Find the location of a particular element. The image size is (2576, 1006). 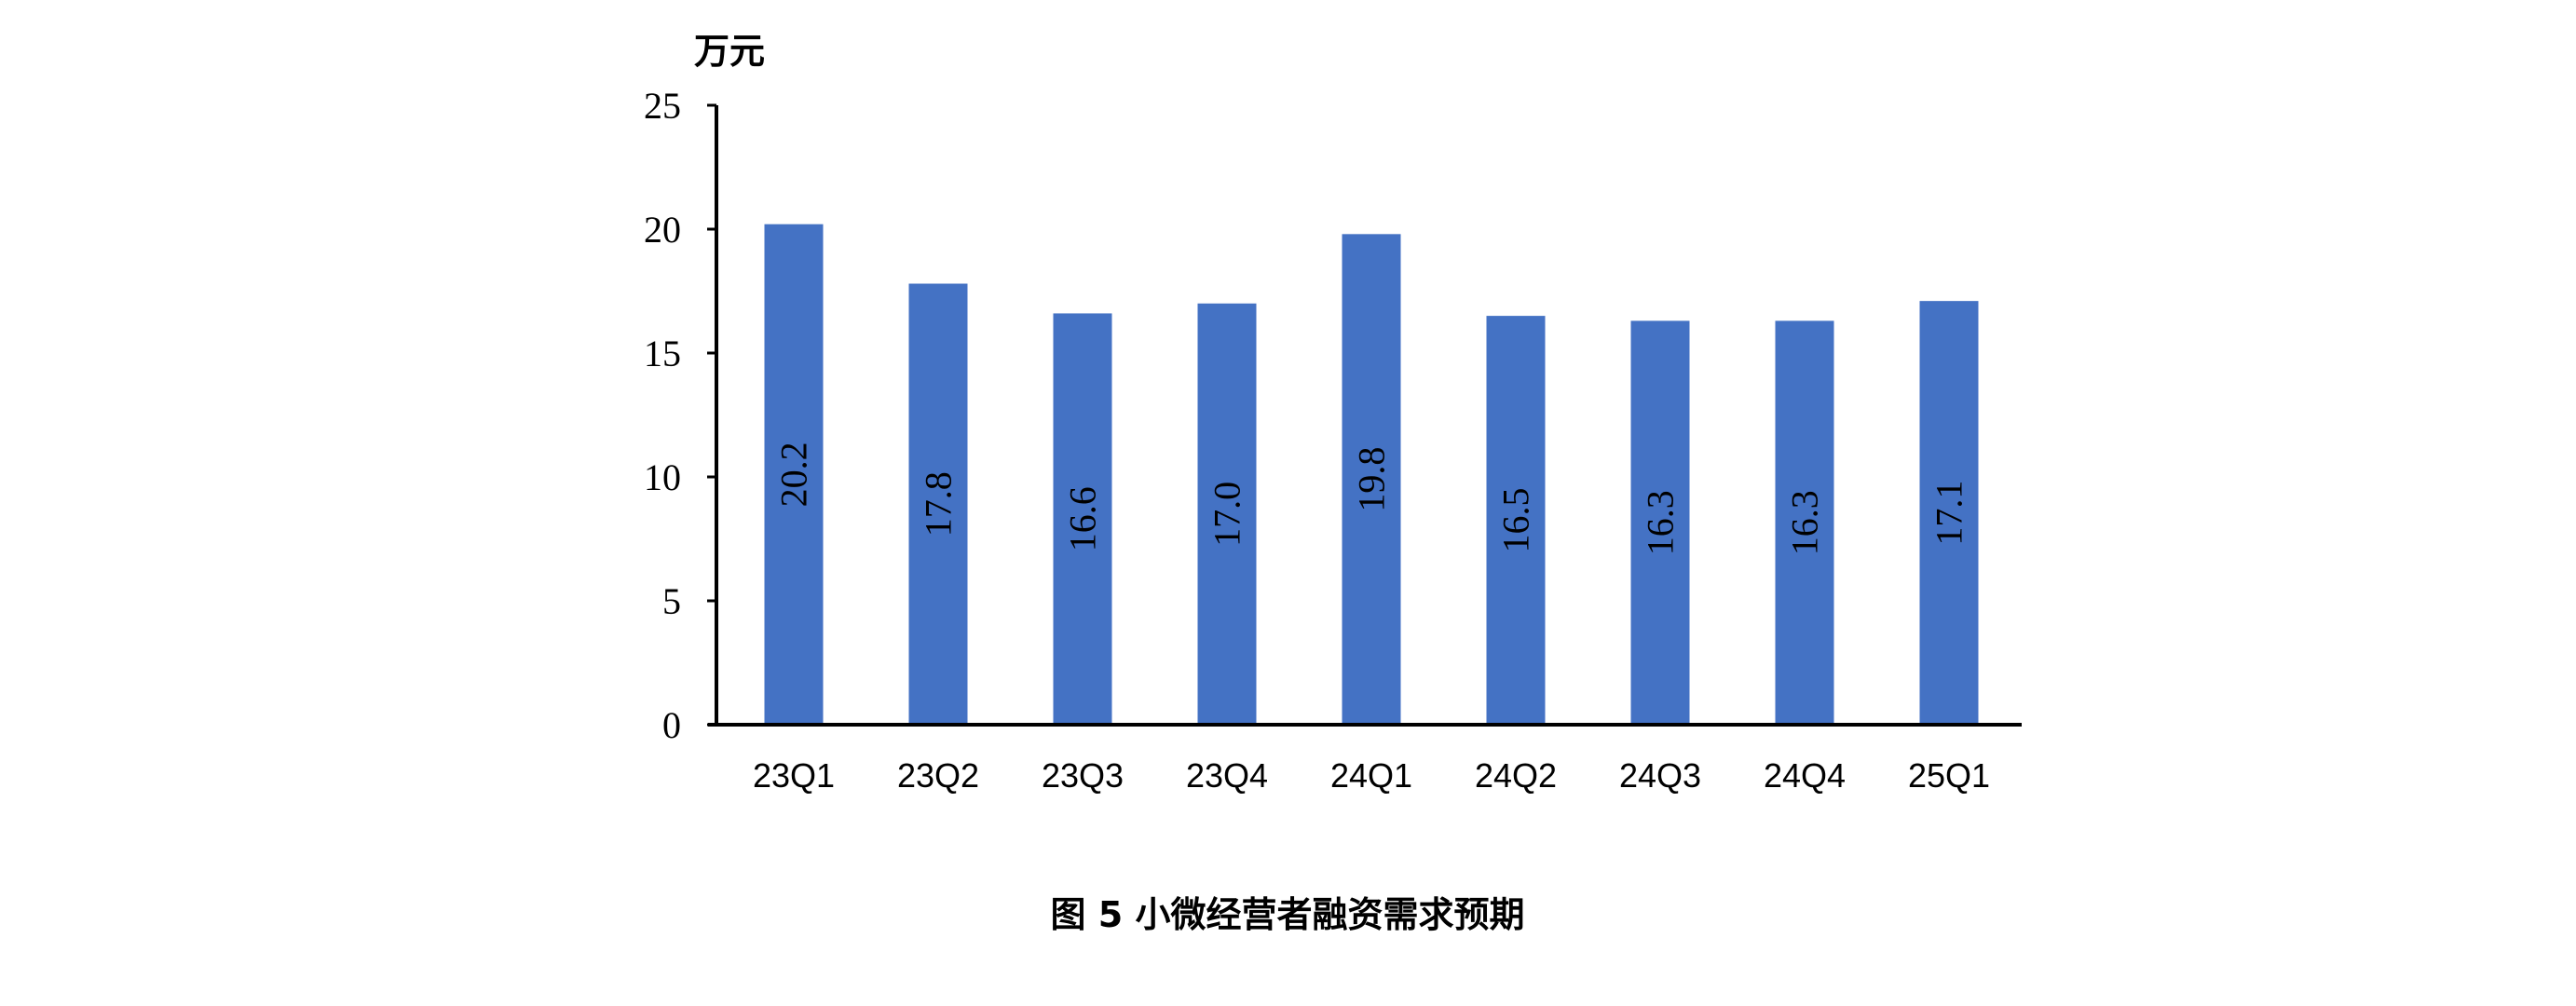

x-tick-label: 25Q1 is located at coordinates (1949, 775).